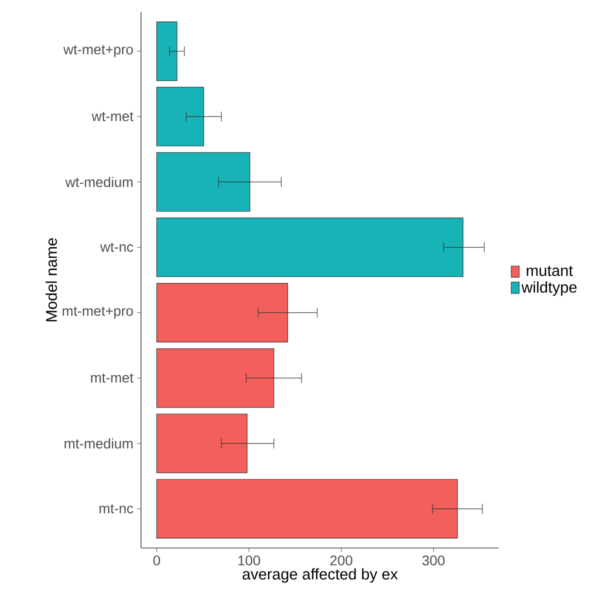  Describe the element at coordinates (156, 561) in the screenshot. I see `x-tick-label: 0` at that location.